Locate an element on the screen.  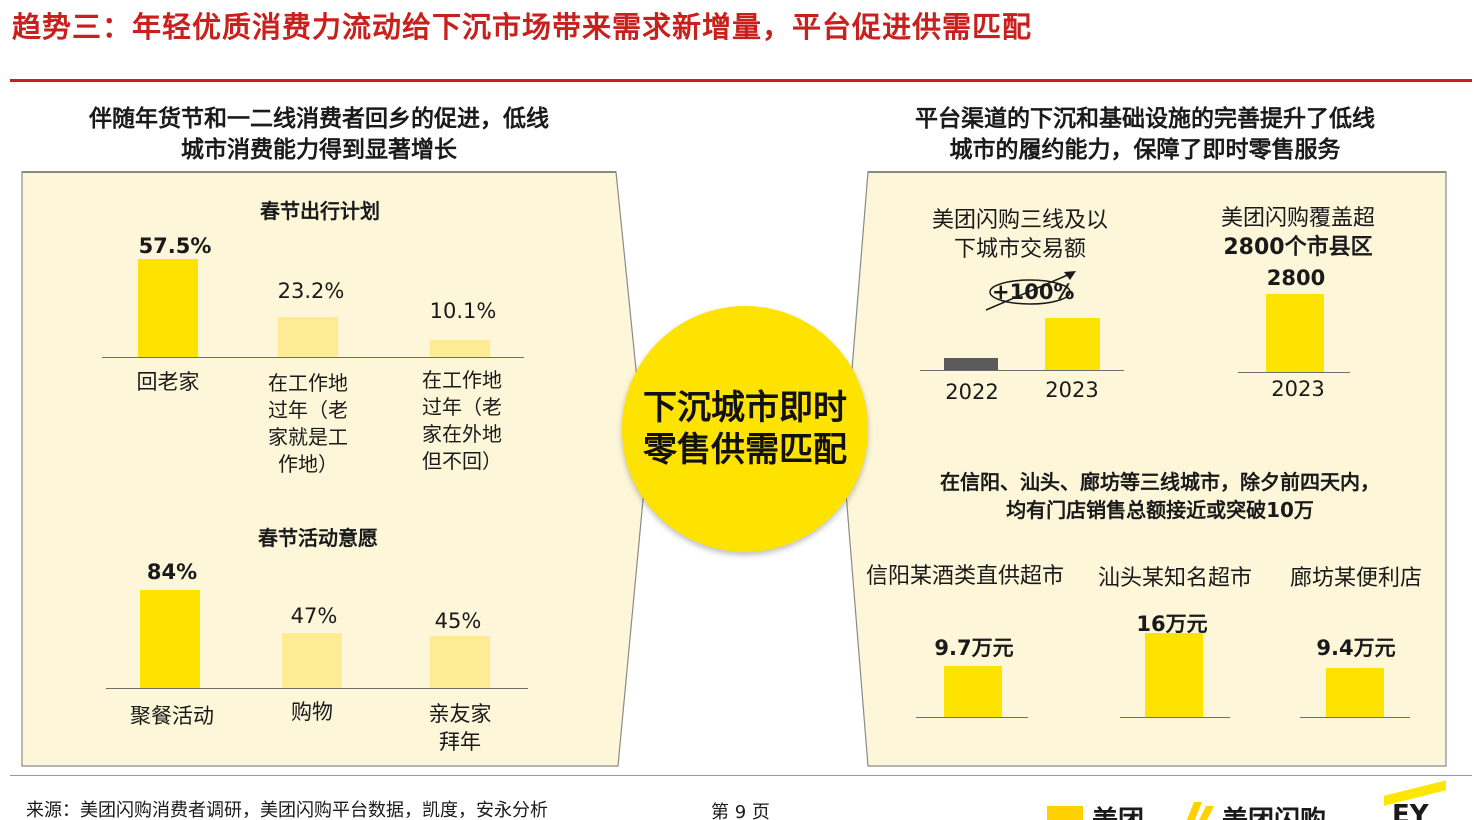
right-note: 在信阳、汕头、廊坊等三线城市，除夕前四天内， 均有门店销售总额接近或突破10万 is located at coordinates (1160, 496).